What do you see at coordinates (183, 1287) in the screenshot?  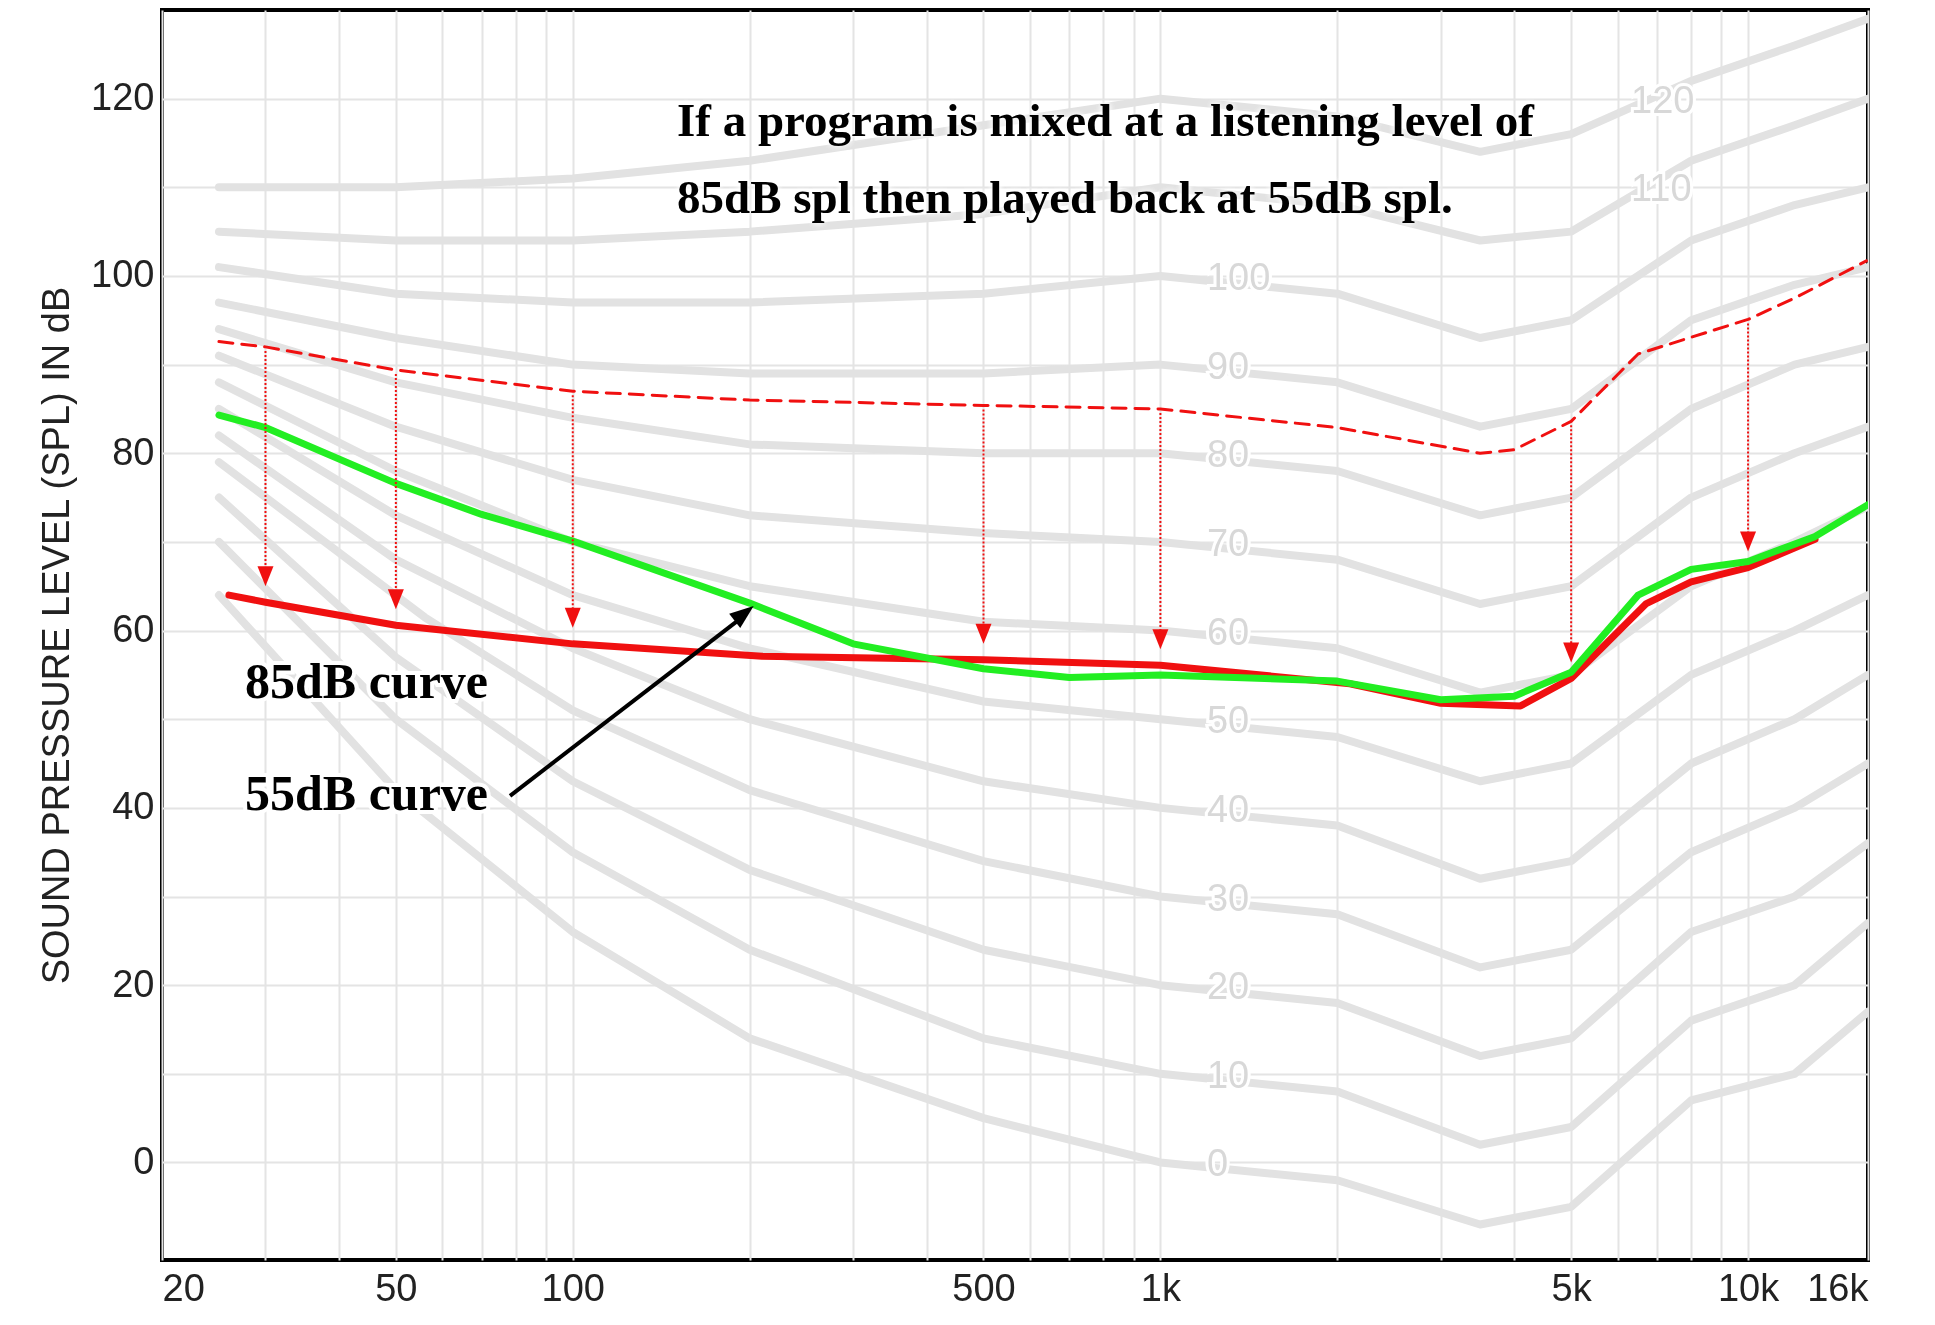 I see `x-tick-label: 20` at bounding box center [183, 1287].